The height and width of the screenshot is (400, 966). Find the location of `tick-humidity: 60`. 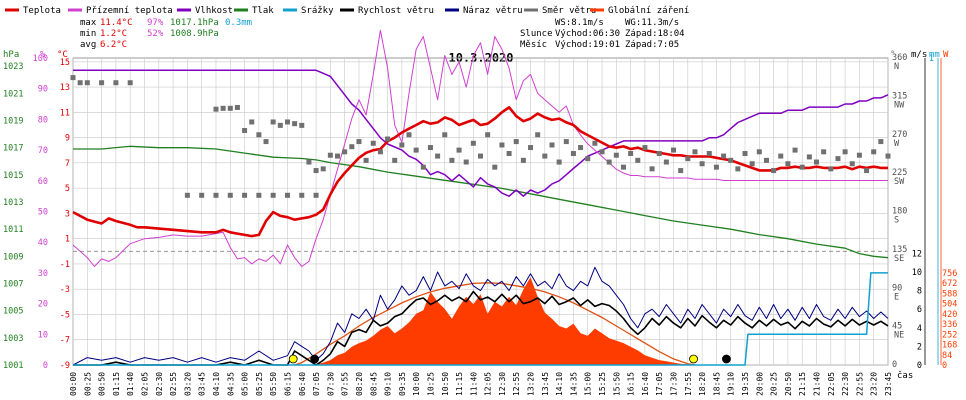

tick-humidity: 60 is located at coordinates (43, 182).